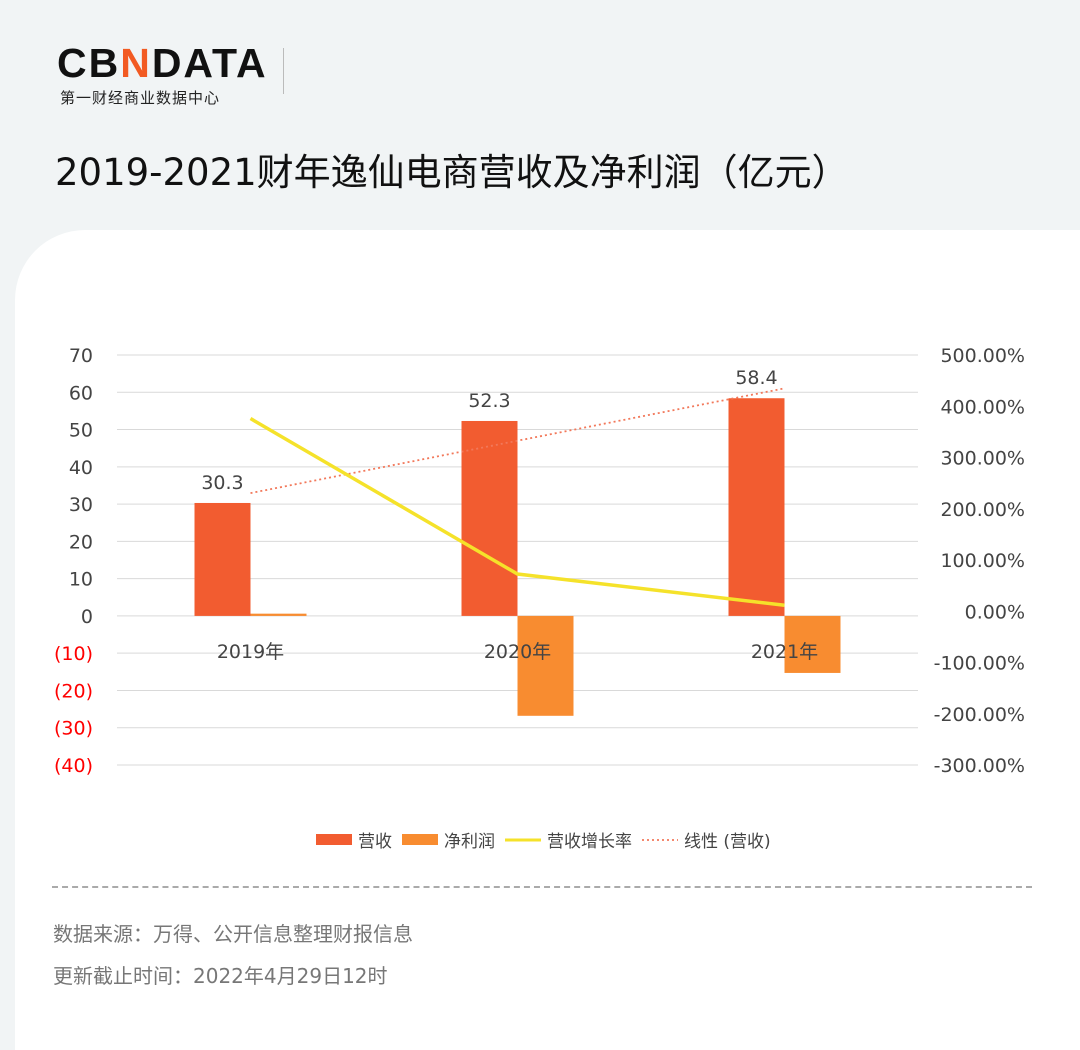 This screenshot has width=1080, height=1050. Describe the element at coordinates (73, 729) in the screenshot. I see `left-tick-label: (30)` at that location.